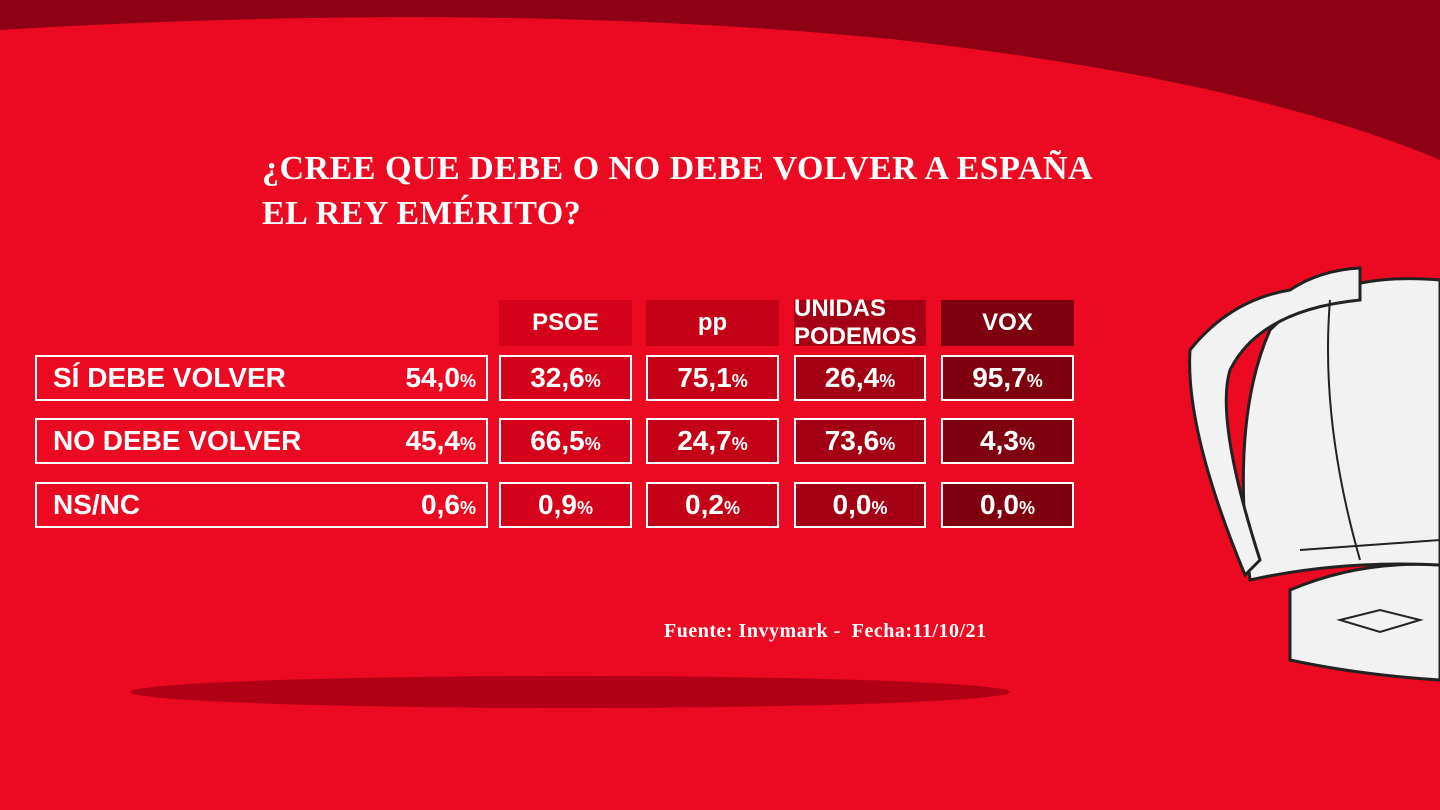 The image size is (1440, 810). Describe the element at coordinates (852, 440) in the screenshot. I see `number: 73,6` at that location.